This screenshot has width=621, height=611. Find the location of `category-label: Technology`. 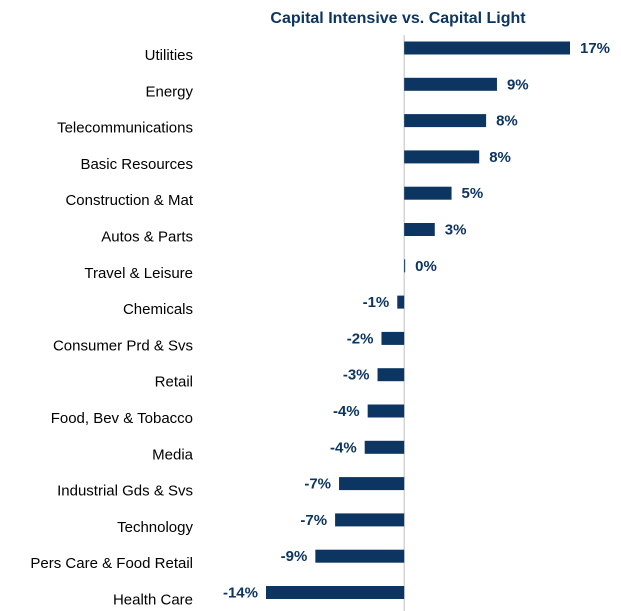

category-label: Technology is located at coordinates (155, 527).